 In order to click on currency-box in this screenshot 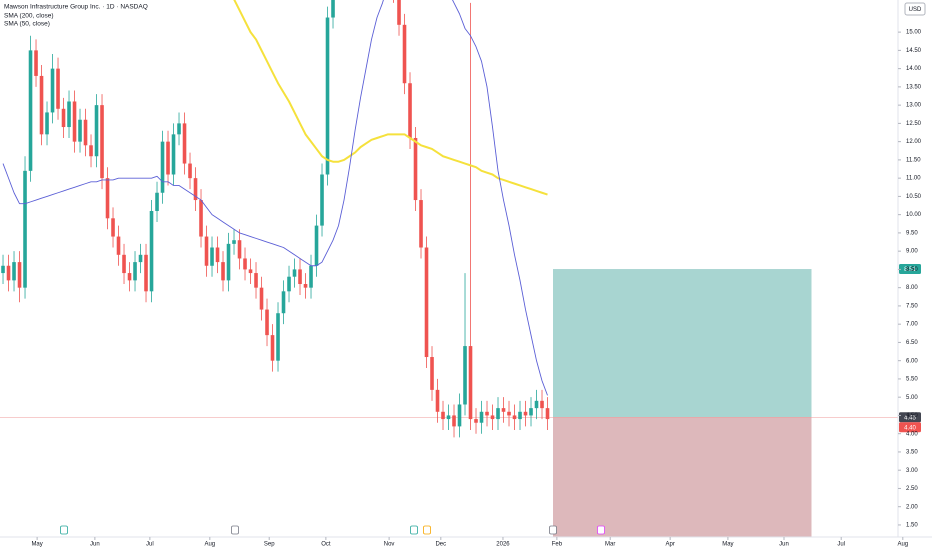, I will do `click(915, 9)`.